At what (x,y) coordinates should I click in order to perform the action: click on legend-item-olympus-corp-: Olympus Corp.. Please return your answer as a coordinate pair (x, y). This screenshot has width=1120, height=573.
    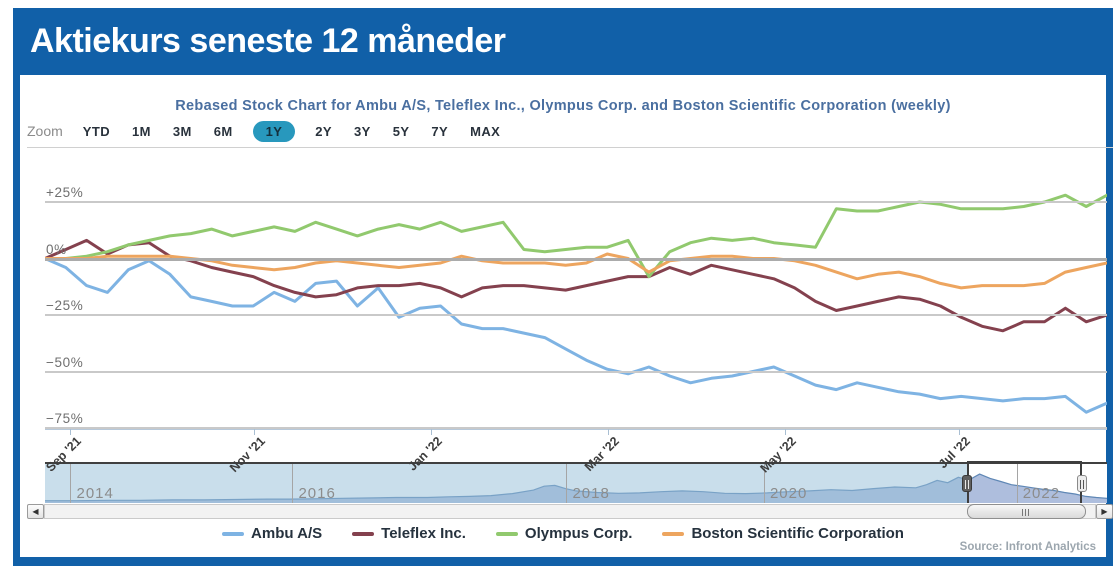
    Looking at the image, I should click on (564, 533).